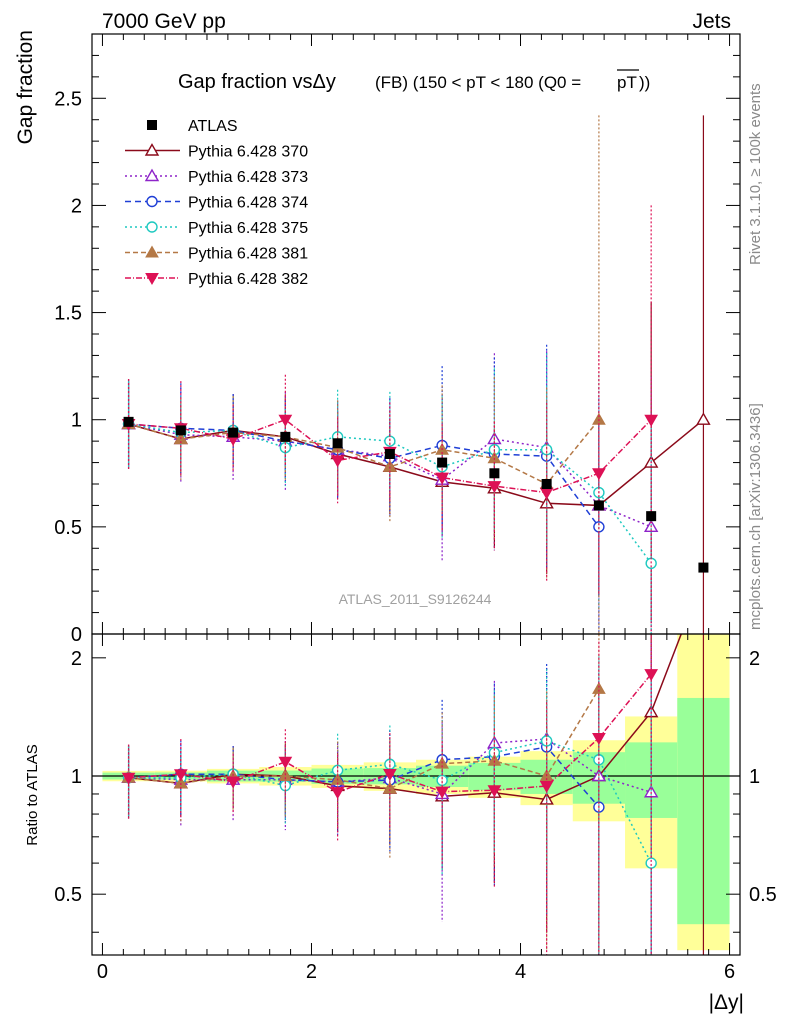 The image size is (786, 1024). I want to click on y-axis-label-bottom: Ratio to ATLAS, so click(32, 794).